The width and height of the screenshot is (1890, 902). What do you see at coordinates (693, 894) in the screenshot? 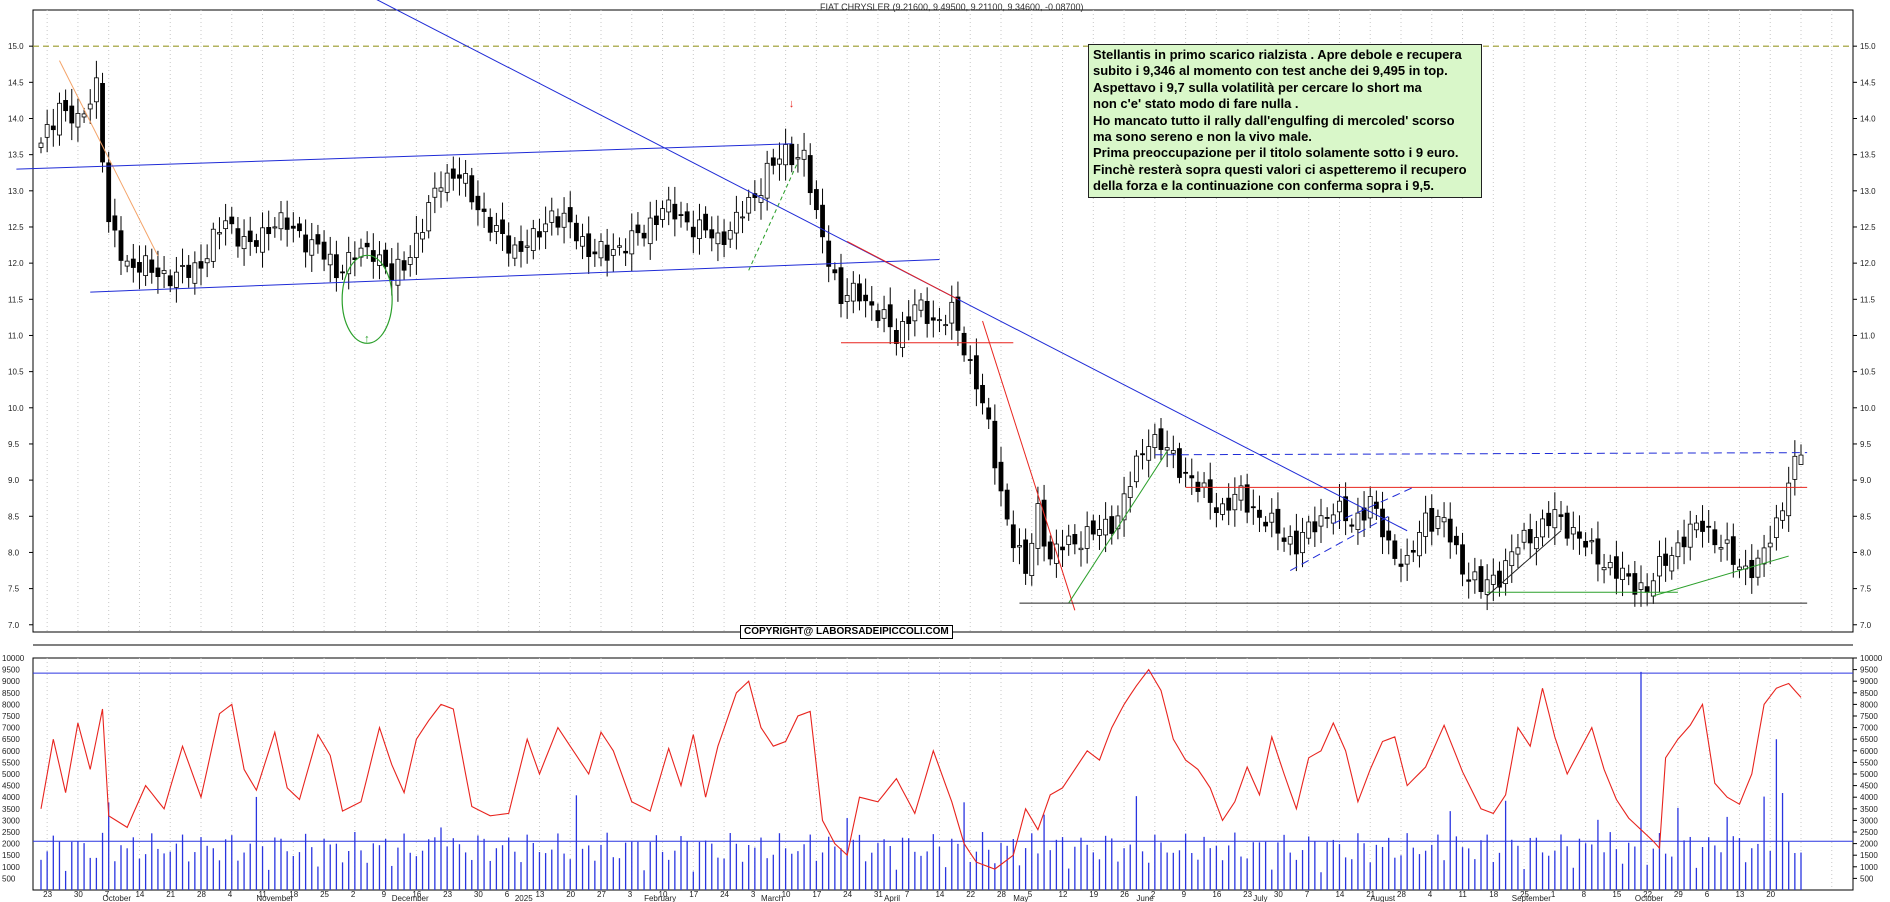
I see `x-day-label: 17` at bounding box center [693, 894].